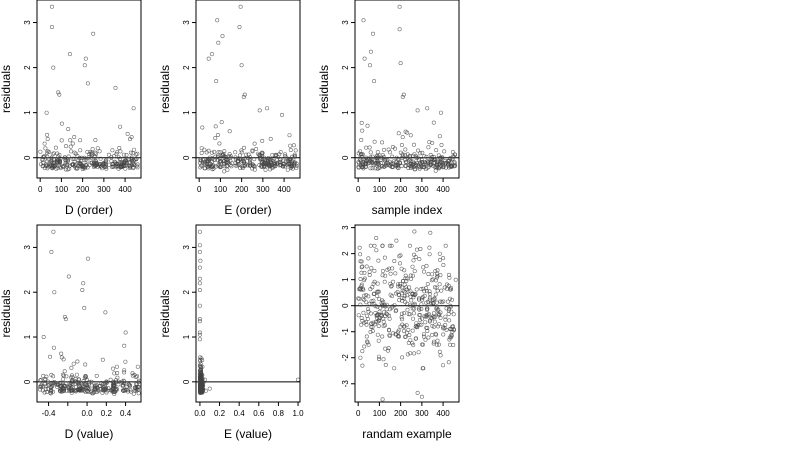 This screenshot has width=800, height=450. Describe the element at coordinates (200, 413) in the screenshot. I see `x-tick-label: 0.0` at that location.